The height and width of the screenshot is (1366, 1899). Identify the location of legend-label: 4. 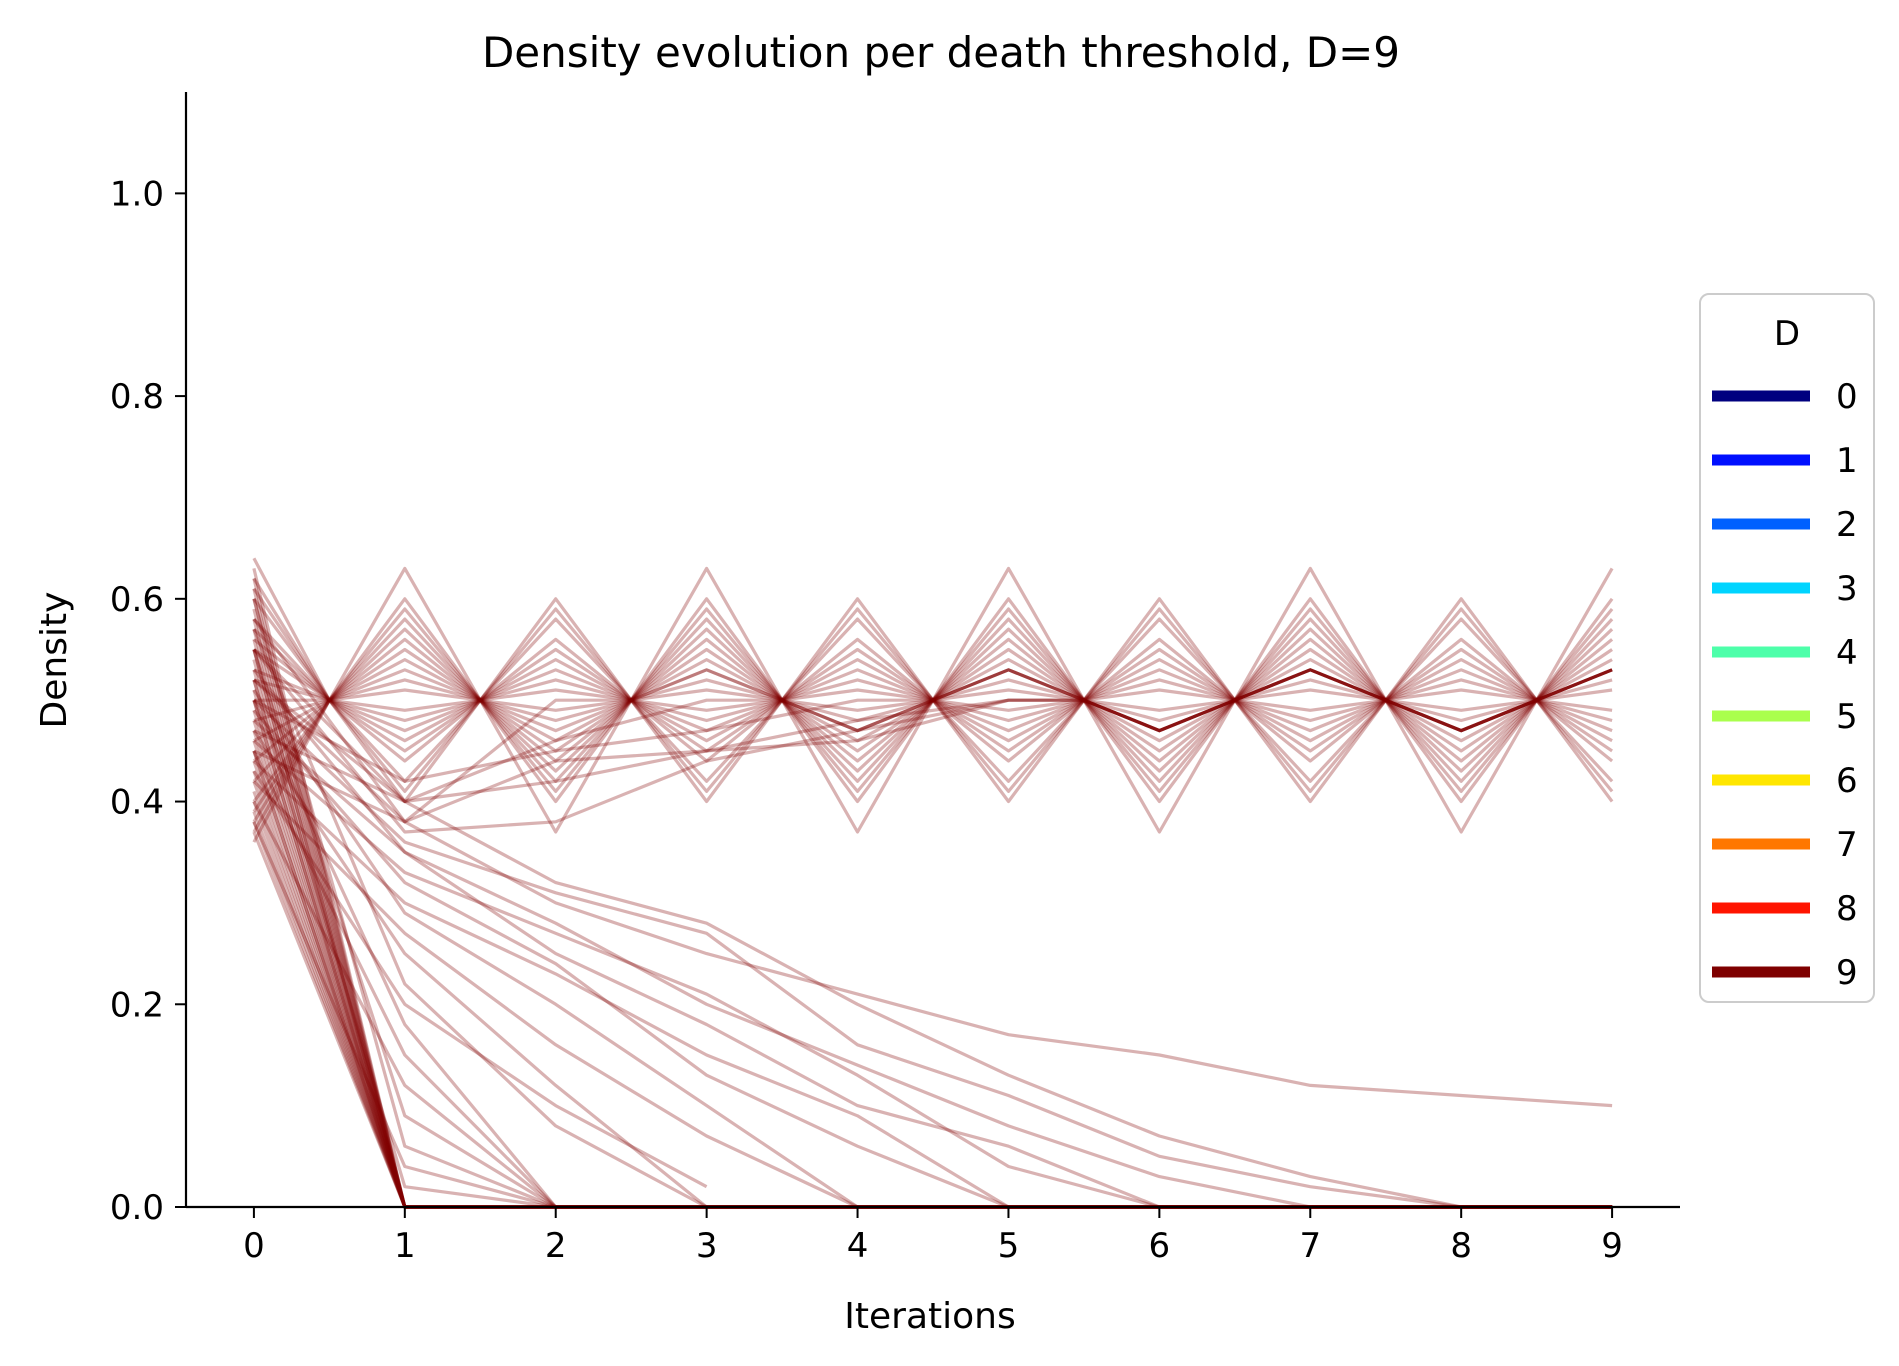
(1847, 653).